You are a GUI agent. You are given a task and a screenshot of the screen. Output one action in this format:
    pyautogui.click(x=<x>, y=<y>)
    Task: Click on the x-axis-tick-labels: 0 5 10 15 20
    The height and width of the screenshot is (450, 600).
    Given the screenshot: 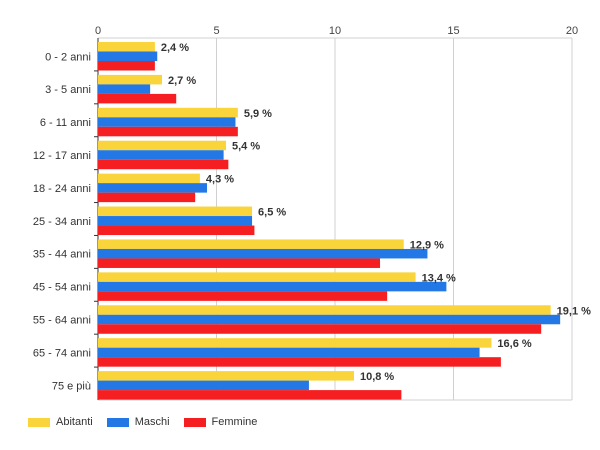 What is the action you would take?
    pyautogui.click(x=336, y=31)
    